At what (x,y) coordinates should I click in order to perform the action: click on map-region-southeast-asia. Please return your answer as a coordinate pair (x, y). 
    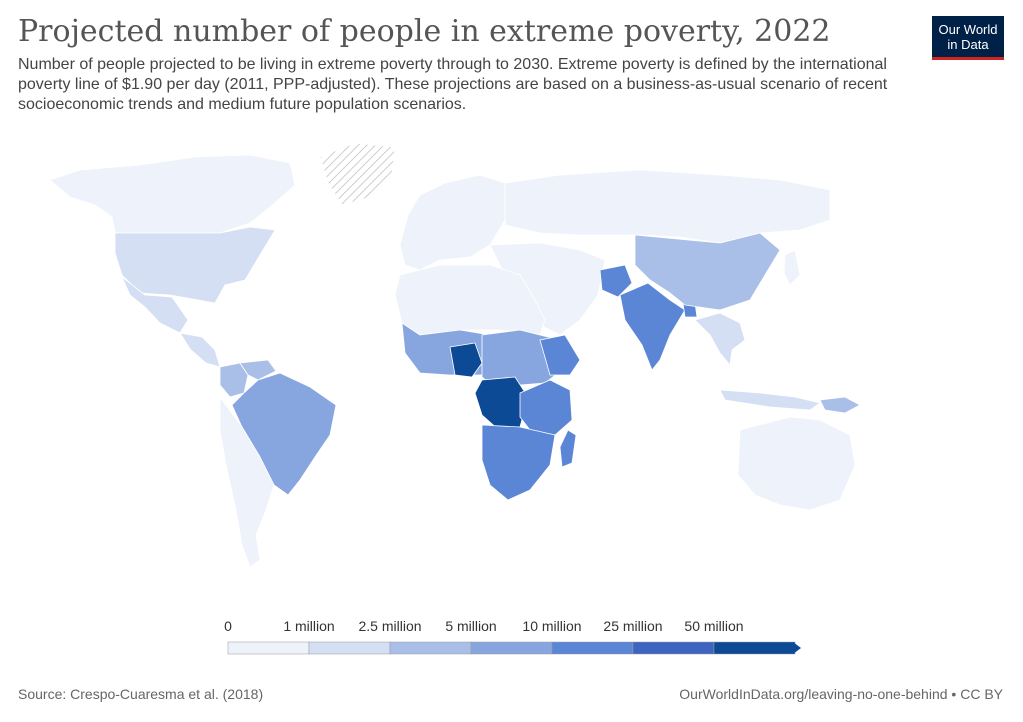
    Looking at the image, I should click on (720, 339).